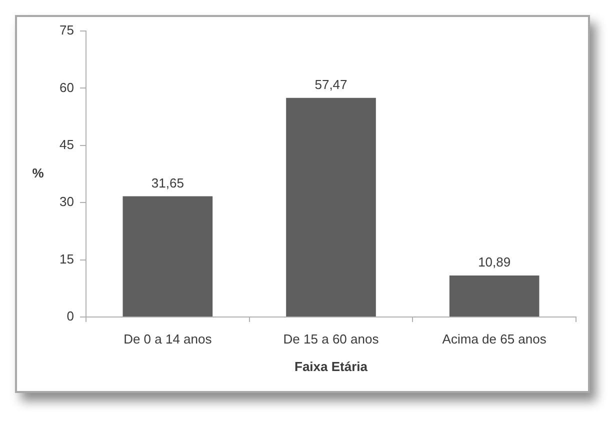  What do you see at coordinates (168, 338) in the screenshot?
I see `x-tick-label: De 0 a 14 anos` at bounding box center [168, 338].